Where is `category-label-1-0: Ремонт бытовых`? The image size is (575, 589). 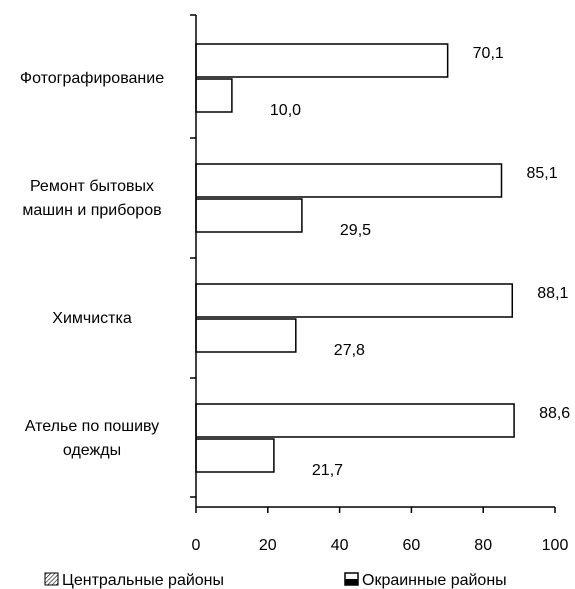 category-label-1-0: Ремонт бытовых is located at coordinates (92, 186).